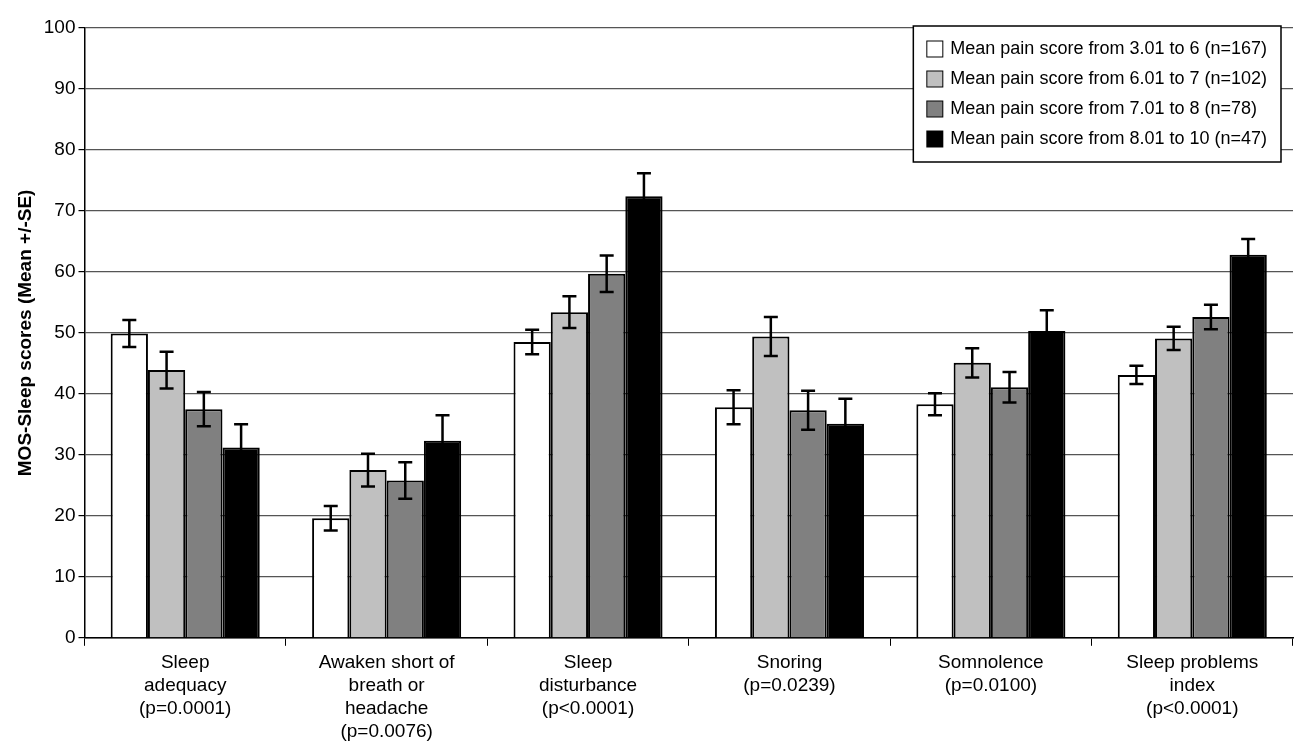 The height and width of the screenshot is (753, 1299). Describe the element at coordinates (1192, 685) in the screenshot. I see `x-tick-label: Sleep problems index (p<0.0001)` at that location.